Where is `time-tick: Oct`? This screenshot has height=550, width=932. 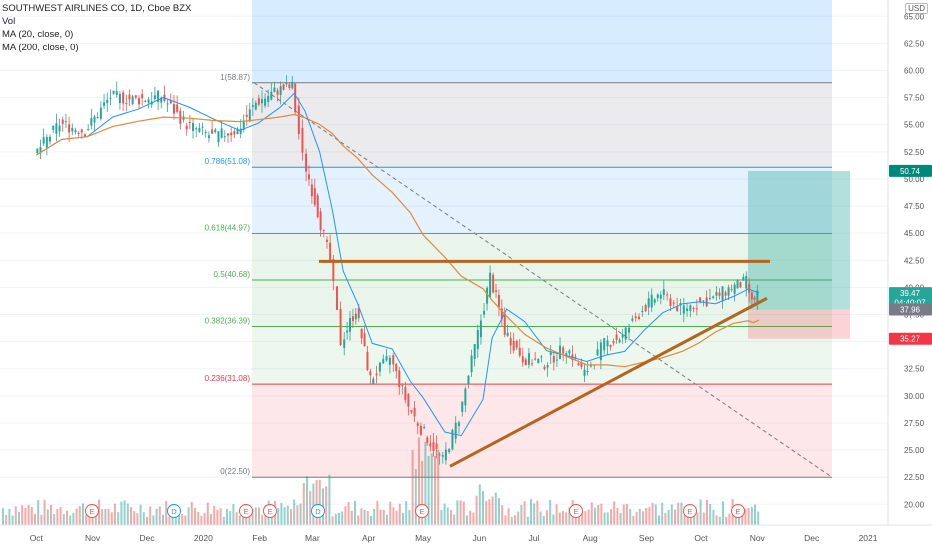 time-tick: Oct is located at coordinates (701, 538).